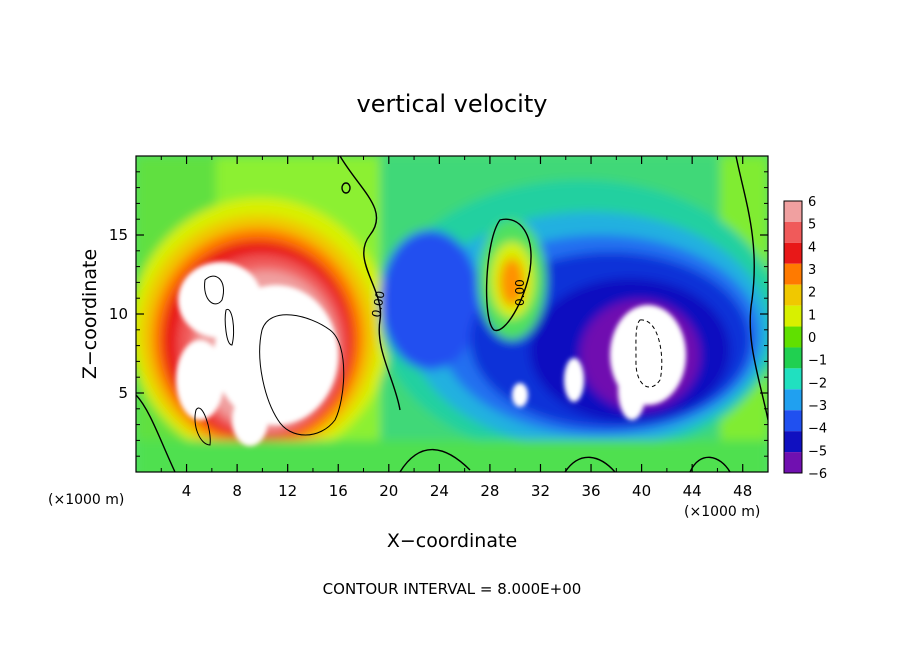 The width and height of the screenshot is (904, 654). I want to click on colorbar-label: −2, so click(817, 383).